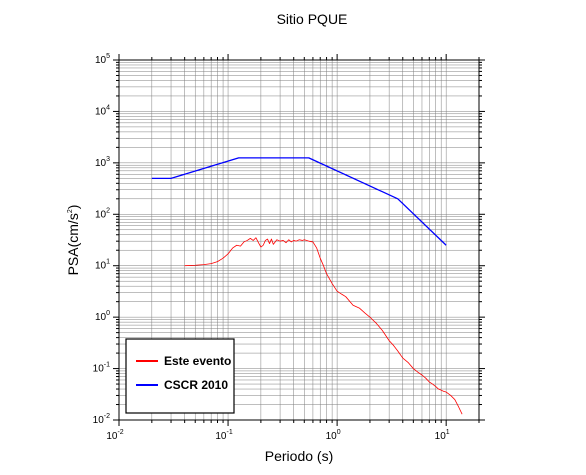  Describe the element at coordinates (101, 368) in the screenshot. I see `y-tick-label: 10⁻¹` at that location.